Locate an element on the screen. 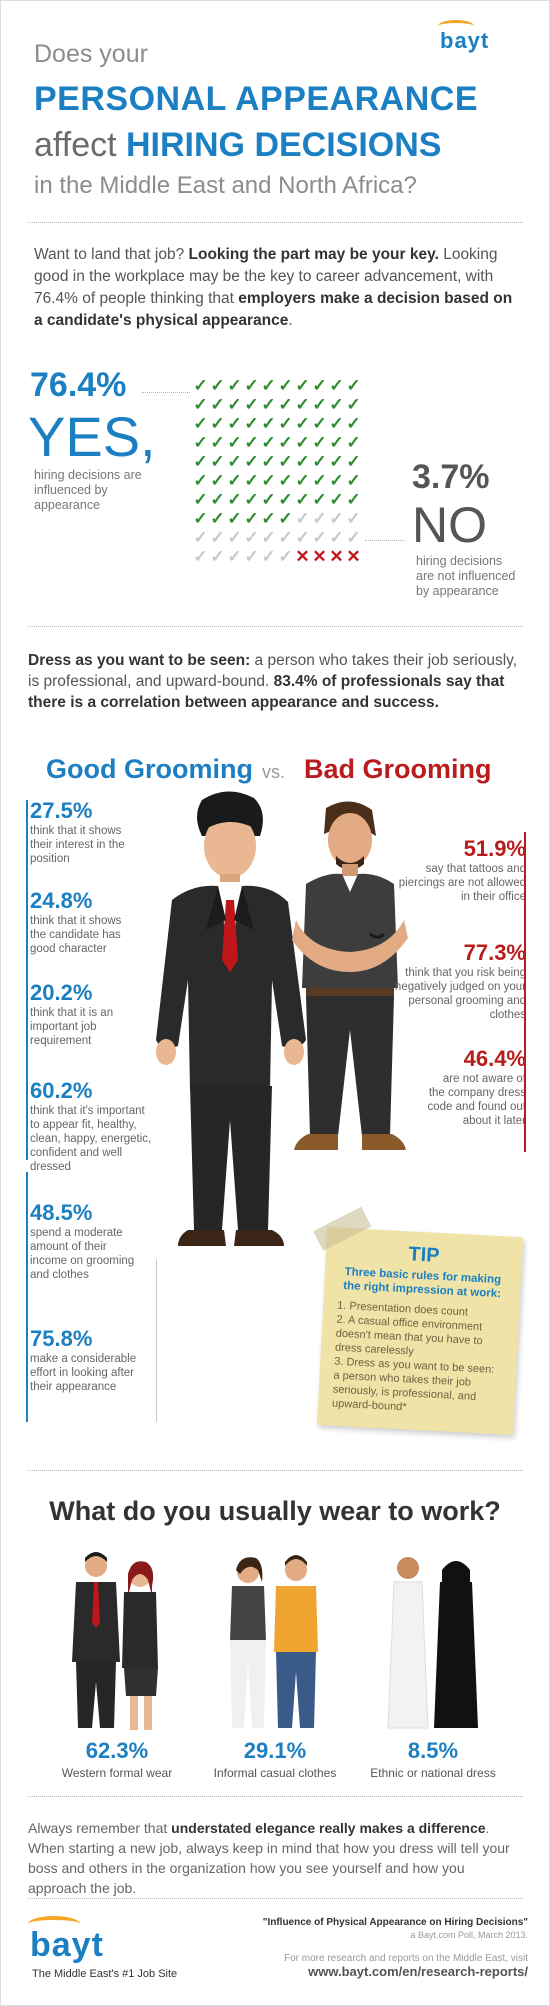  x-icon: ✕ is located at coordinates (353, 556).